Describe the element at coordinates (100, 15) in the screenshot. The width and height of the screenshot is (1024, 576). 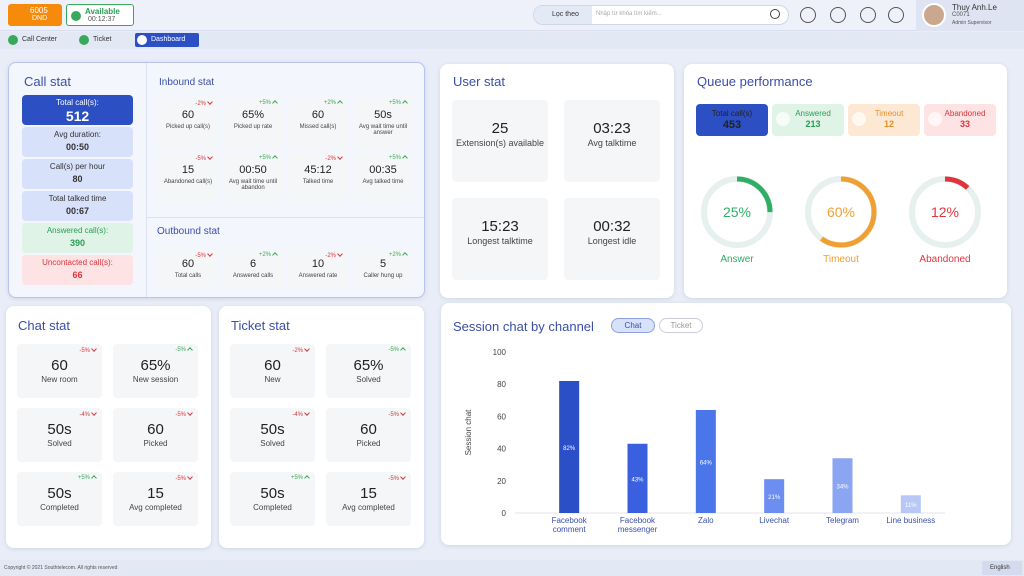
I see `status-button: Available 00:12:37` at that location.